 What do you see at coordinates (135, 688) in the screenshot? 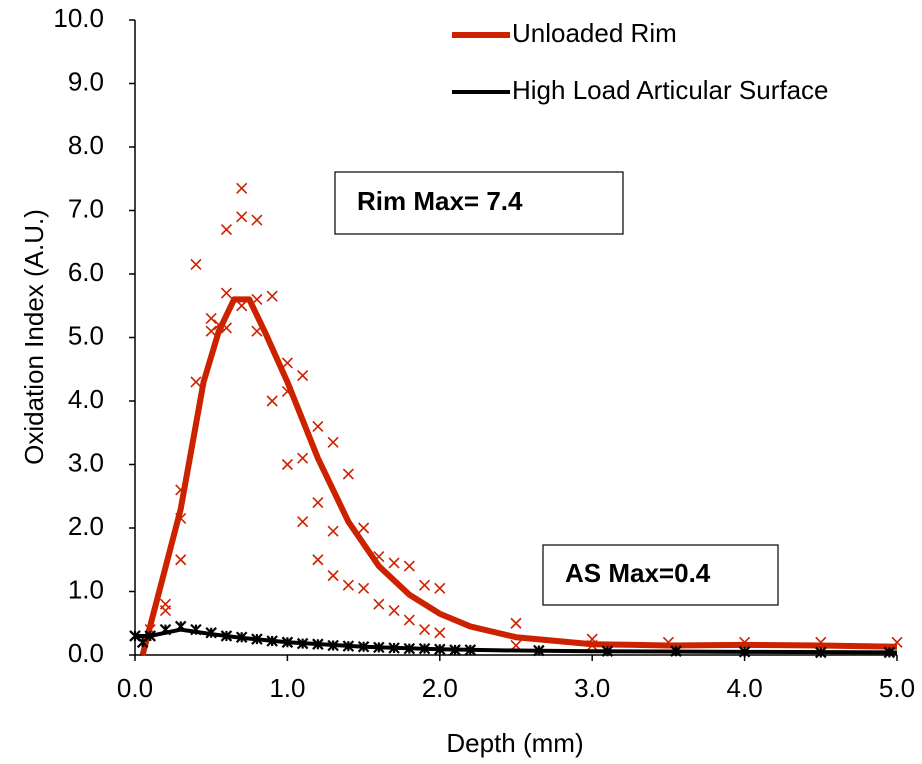
I see `x-tick-label: 0.0` at bounding box center [135, 688].